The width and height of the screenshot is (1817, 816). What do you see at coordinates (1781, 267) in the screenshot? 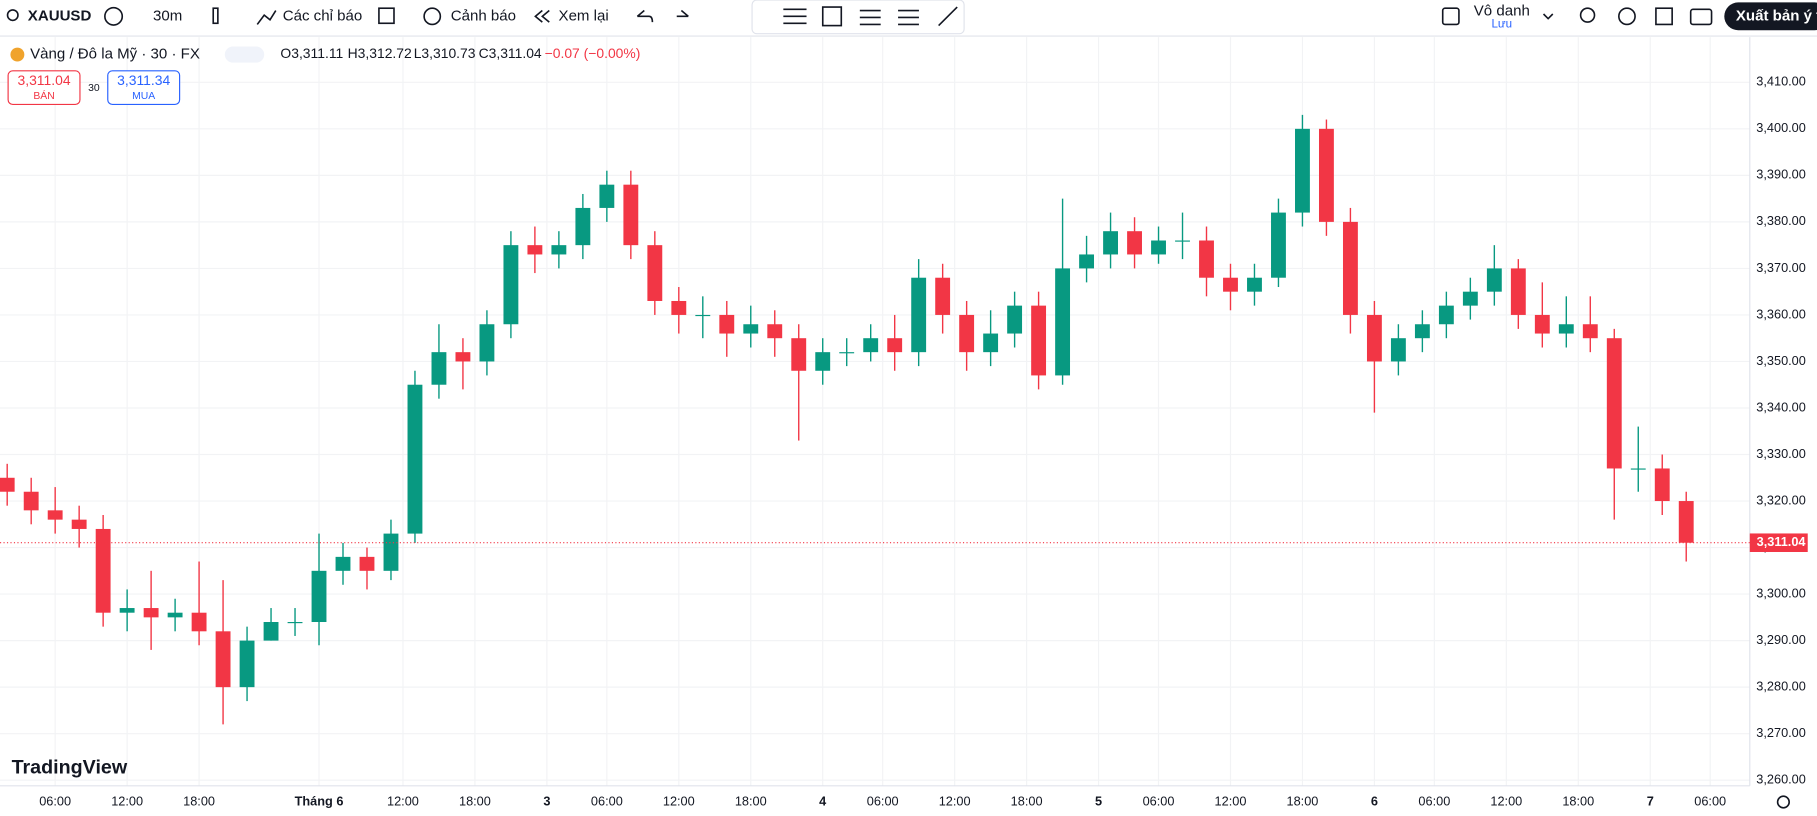
I see `y-tick-label: 3,370.00` at bounding box center [1781, 267].